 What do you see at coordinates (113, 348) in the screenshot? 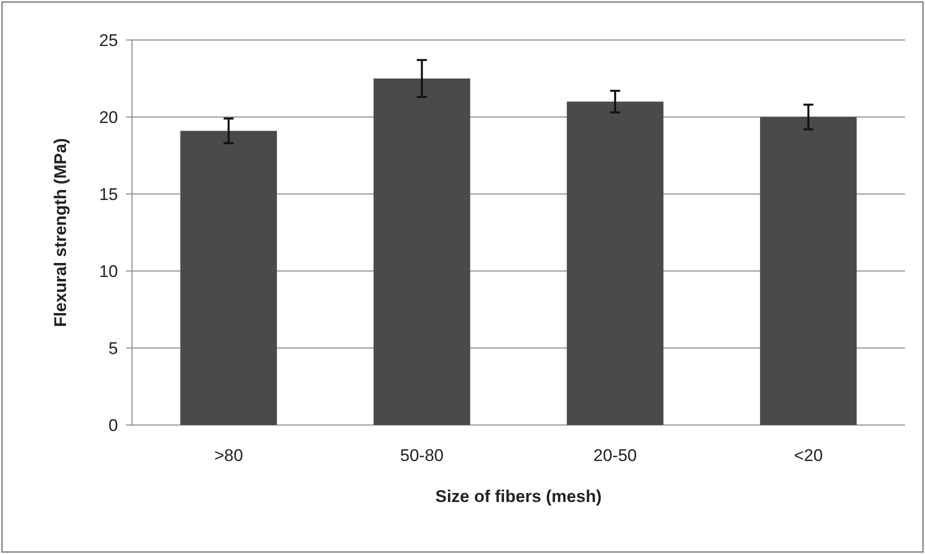
I see `y-tick-label: 5` at bounding box center [113, 348].